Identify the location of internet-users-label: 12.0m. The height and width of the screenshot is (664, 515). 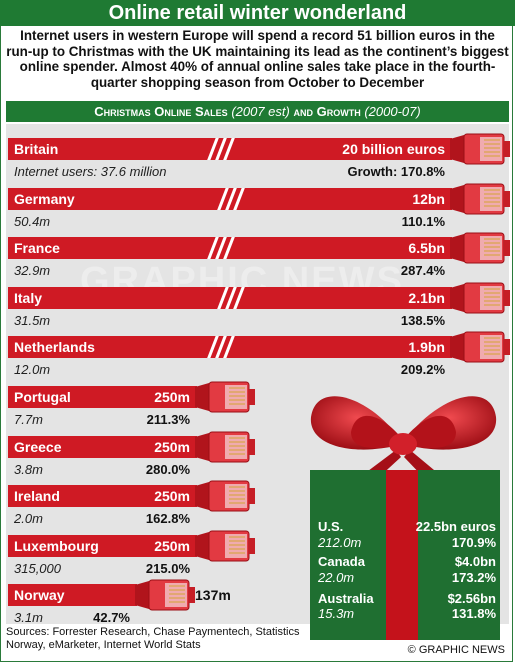
(32, 370).